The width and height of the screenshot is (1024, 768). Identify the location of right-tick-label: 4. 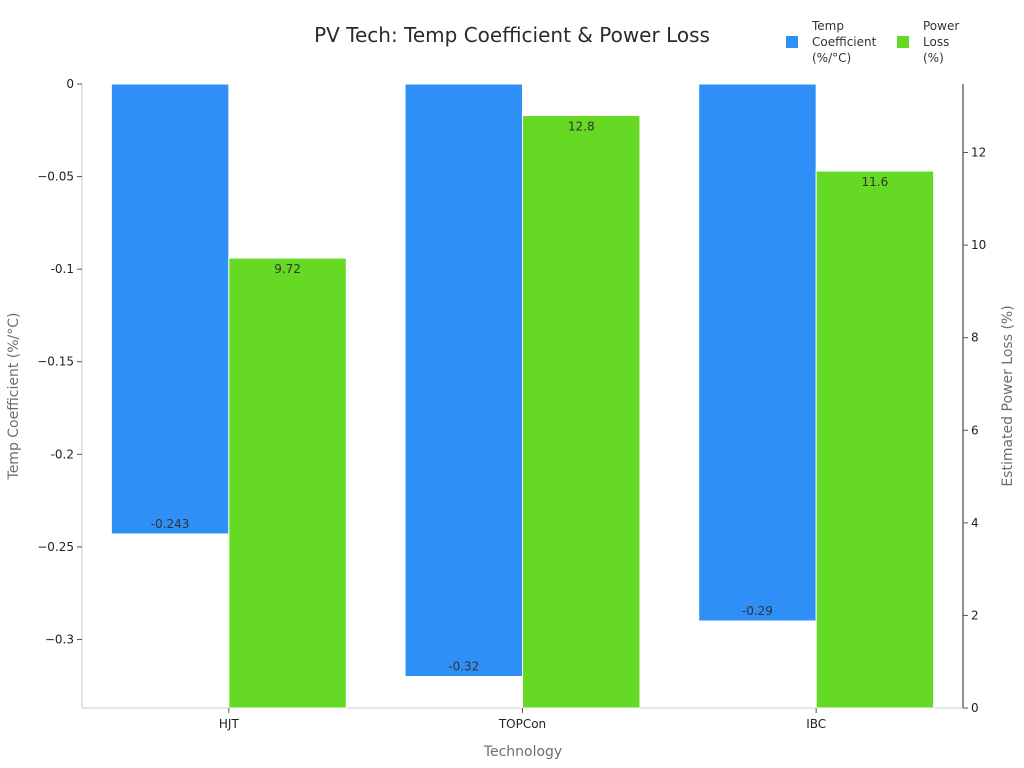
(975, 523).